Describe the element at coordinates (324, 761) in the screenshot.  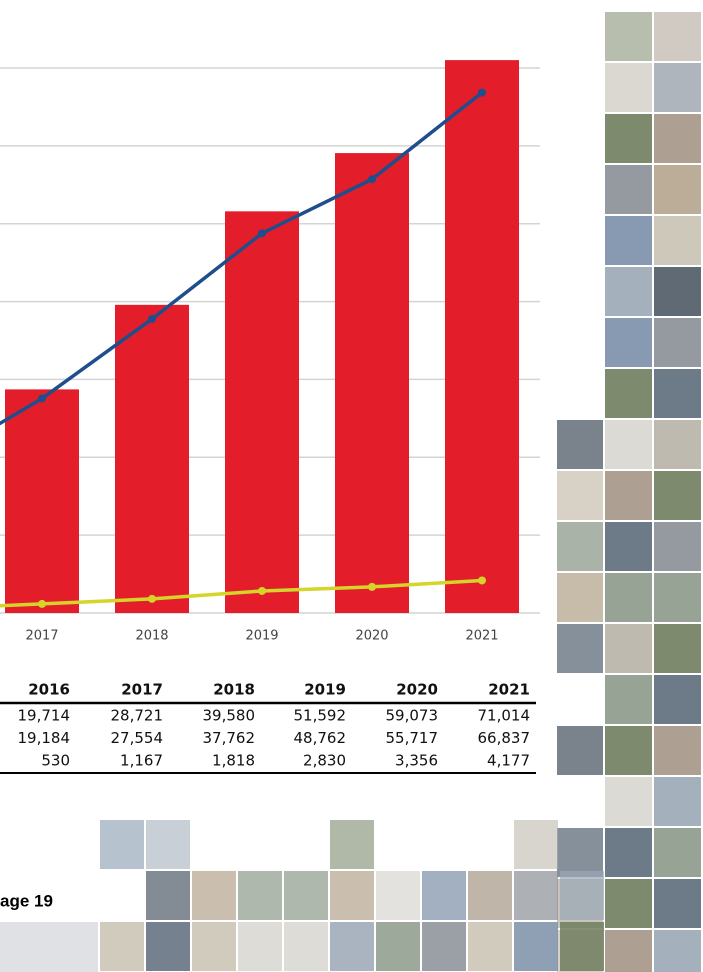
I see `table-cell: 2,830` at that location.